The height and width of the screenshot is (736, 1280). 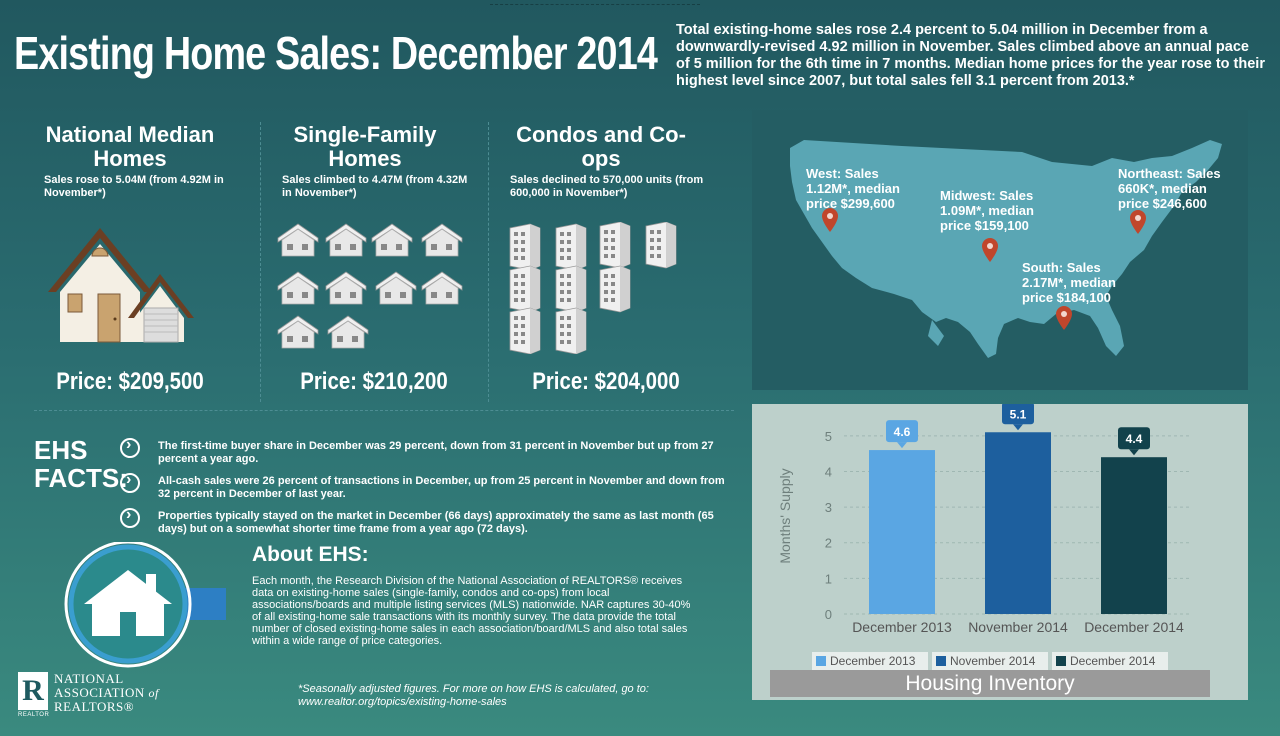 What do you see at coordinates (595, 4) in the screenshot?
I see `top-divider` at bounding box center [595, 4].